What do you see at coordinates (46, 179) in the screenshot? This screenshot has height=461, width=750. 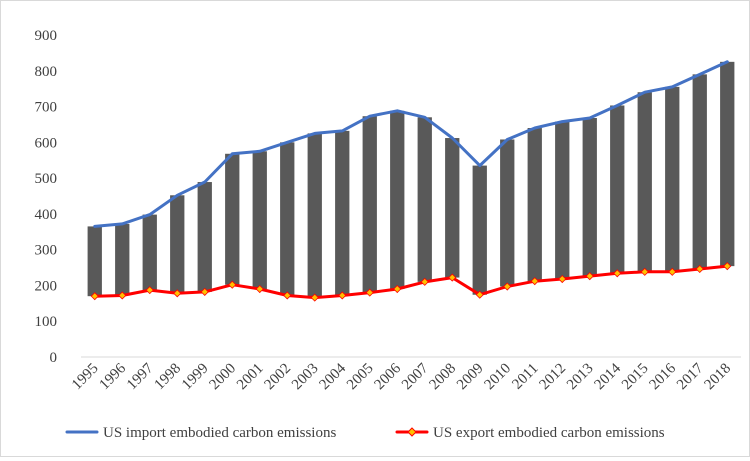 I see `y-tick-label: 500` at bounding box center [46, 179].